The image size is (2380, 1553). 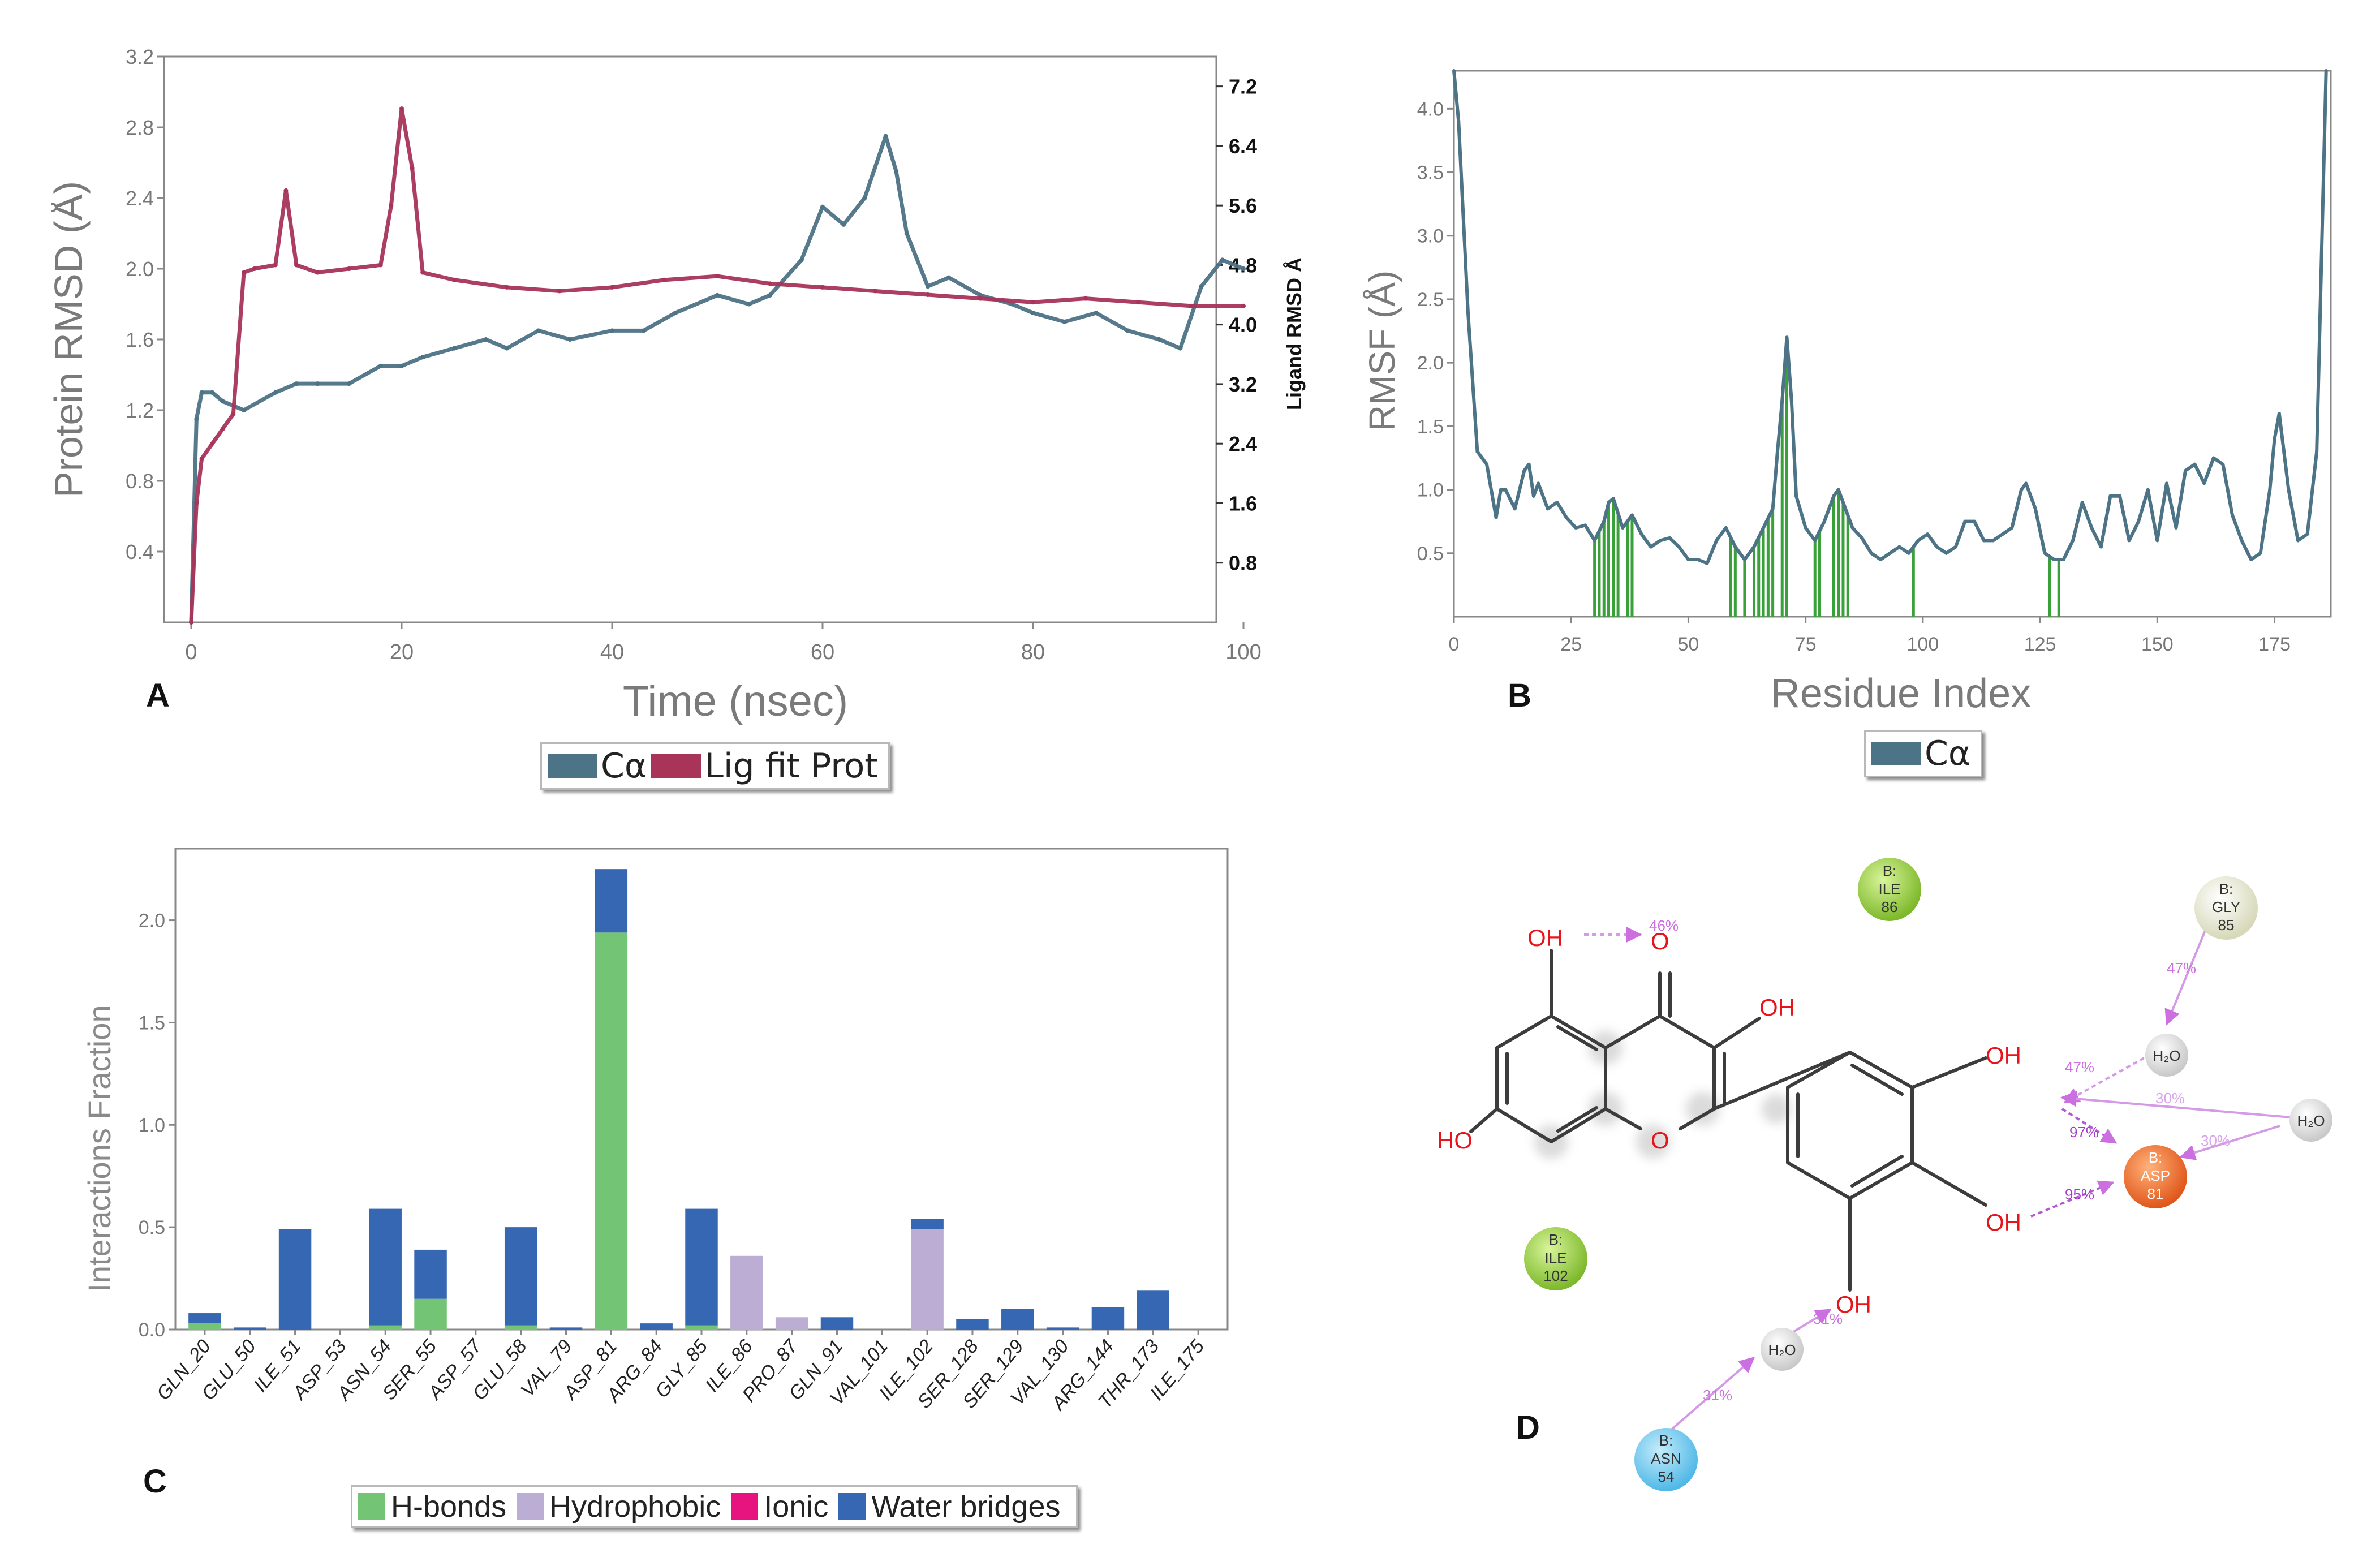 What do you see at coordinates (1243, 146) in the screenshot?
I see `panel-a-y2-tick-label-7: 6.4` at bounding box center [1243, 146].